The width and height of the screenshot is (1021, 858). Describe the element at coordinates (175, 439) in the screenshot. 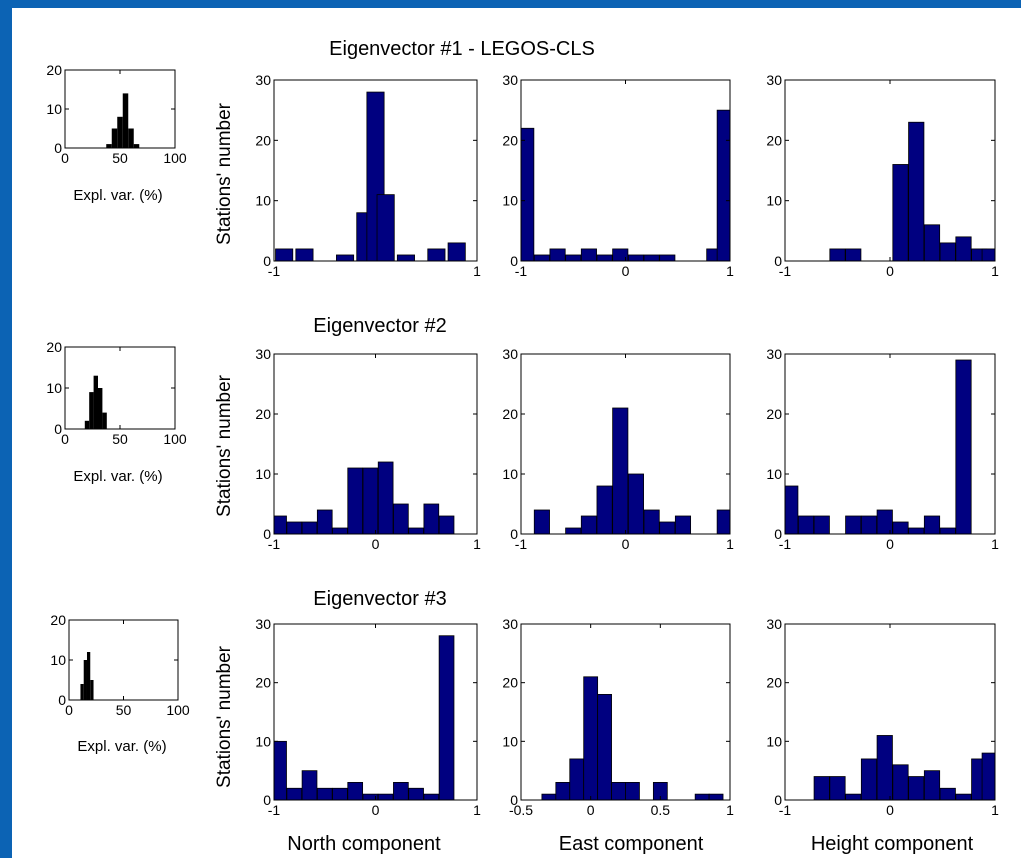

I see `x-tick-label: 100` at that location.